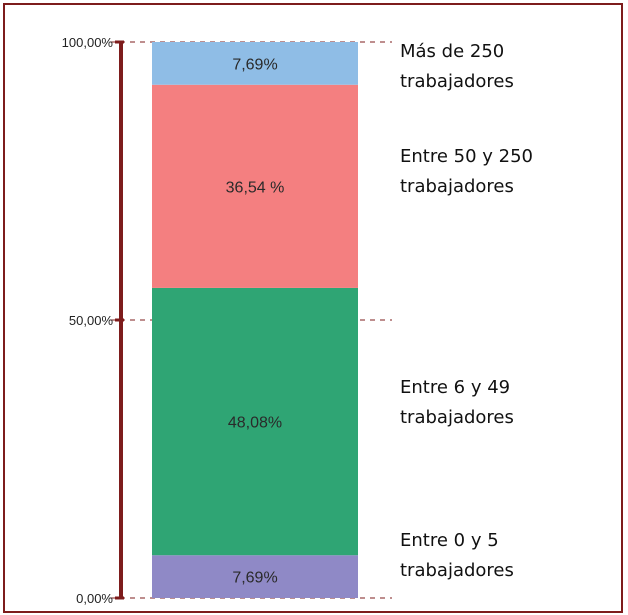 The width and height of the screenshot is (628, 615). I want to click on segment-name-3-line-0: Más de 250, so click(452, 51).